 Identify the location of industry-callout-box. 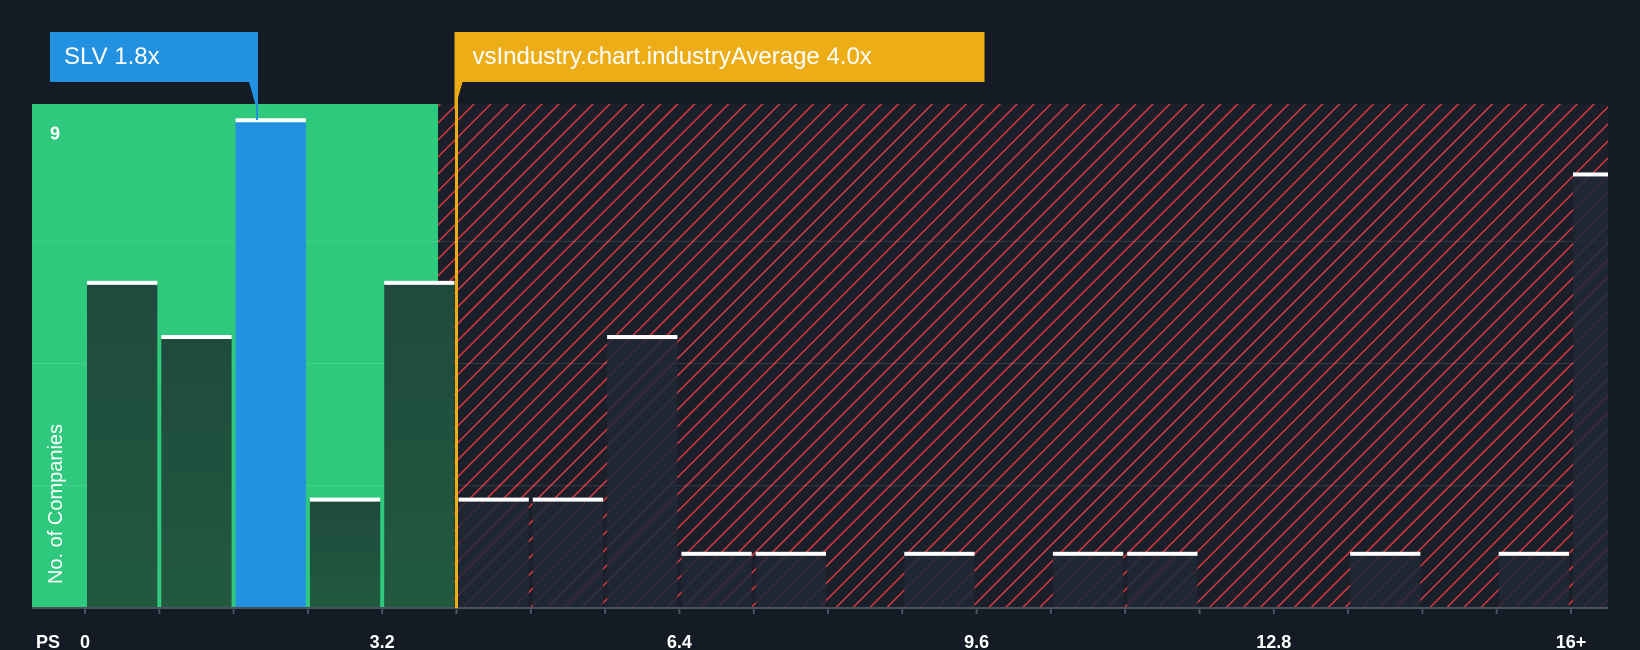
(719, 71).